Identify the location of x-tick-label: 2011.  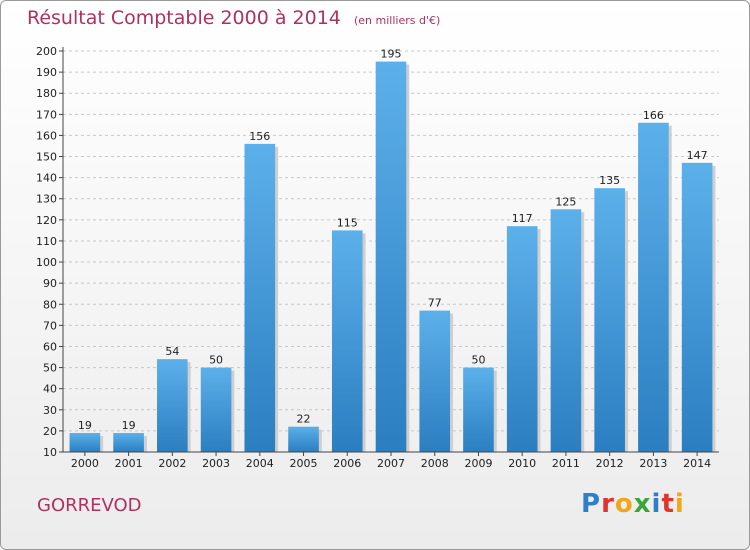
(566, 463).